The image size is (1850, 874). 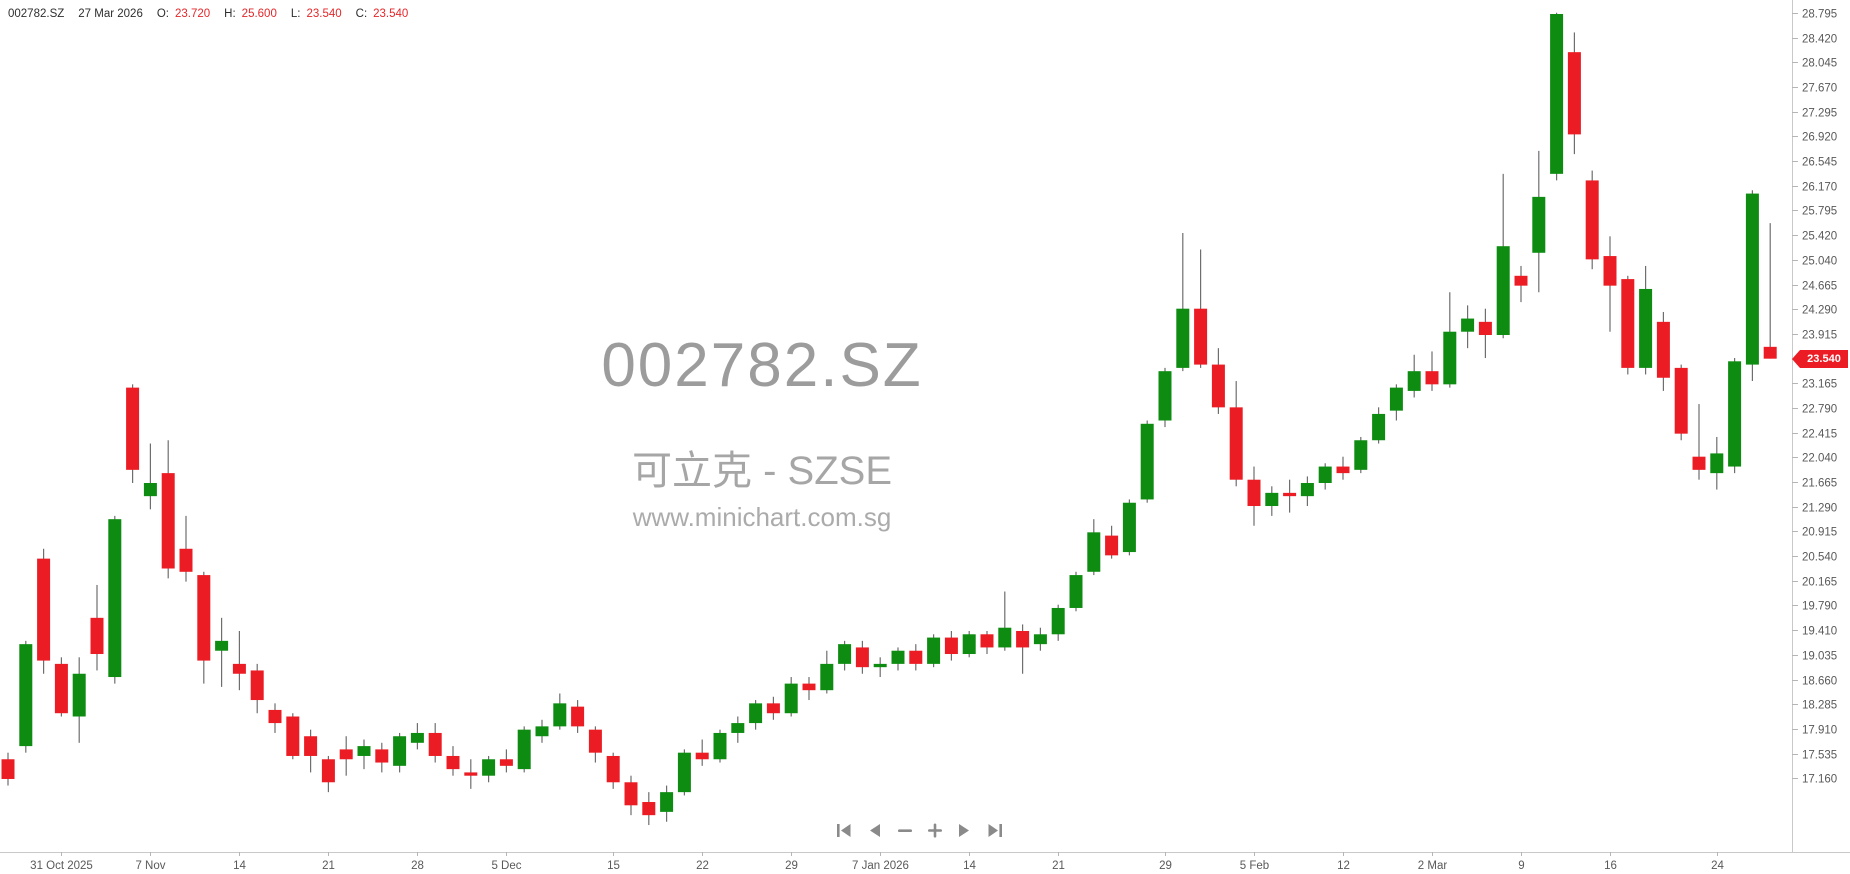 I want to click on skip-to-start-button, so click(x=844, y=830).